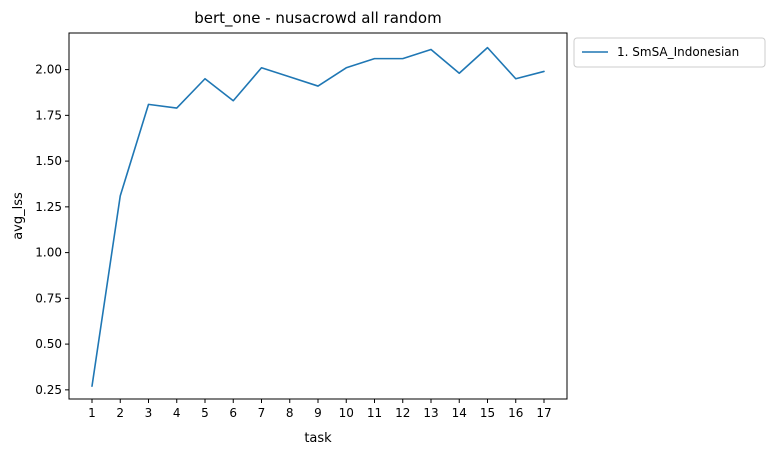 The width and height of the screenshot is (774, 455). Describe the element at coordinates (290, 413) in the screenshot. I see `x-tick-label: 8` at that location.